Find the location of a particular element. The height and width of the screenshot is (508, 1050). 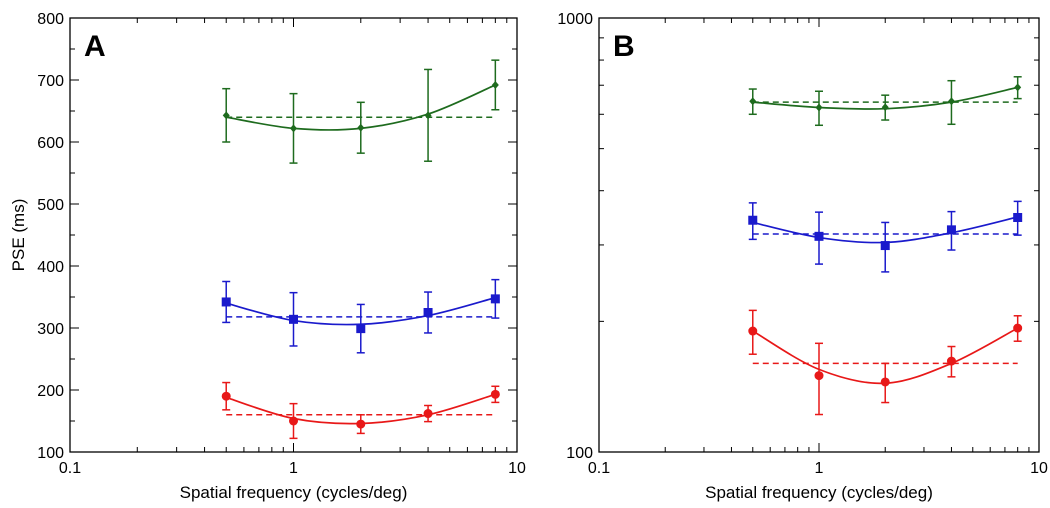

y-axis-label: PSE (ms) is located at coordinates (18, 235).